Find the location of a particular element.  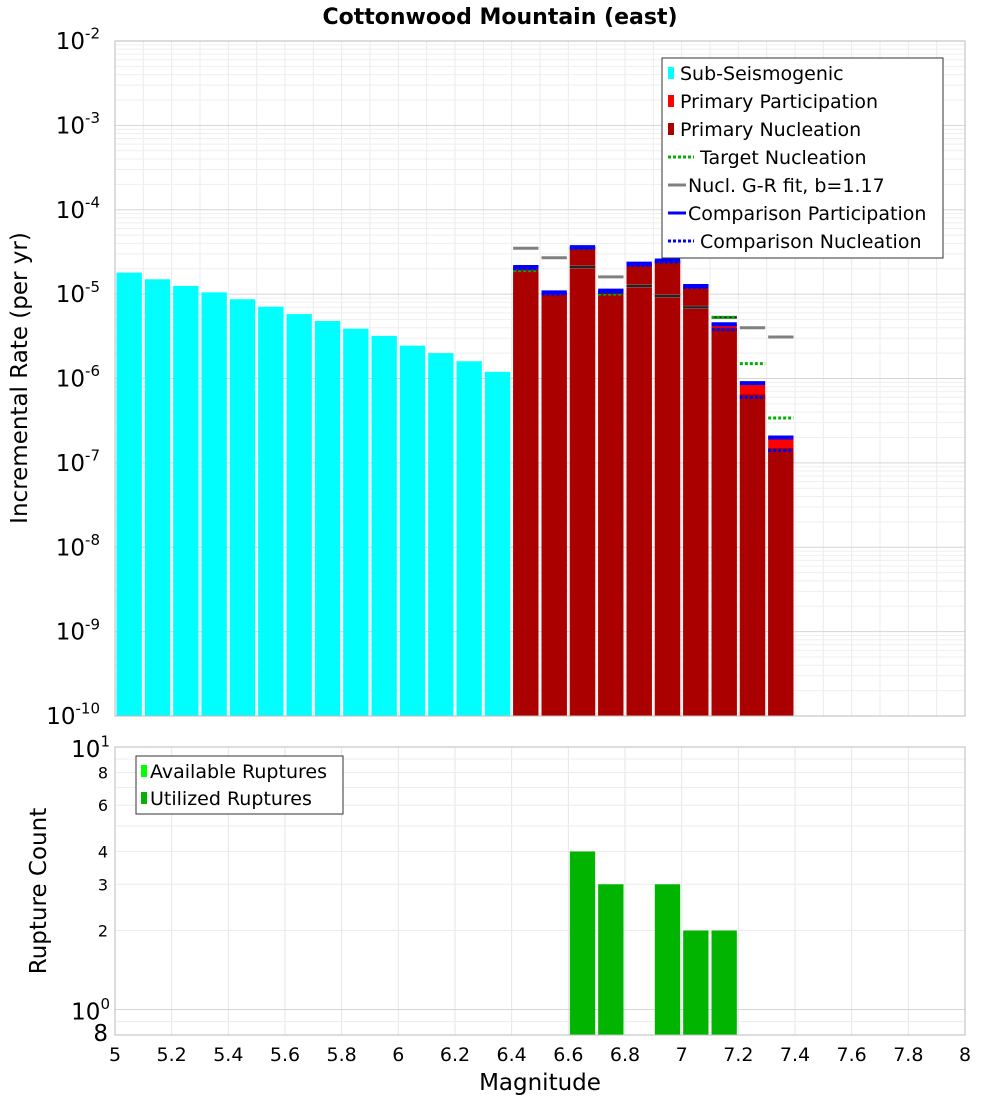

legend-label: Primary Participation is located at coordinates (779, 102).